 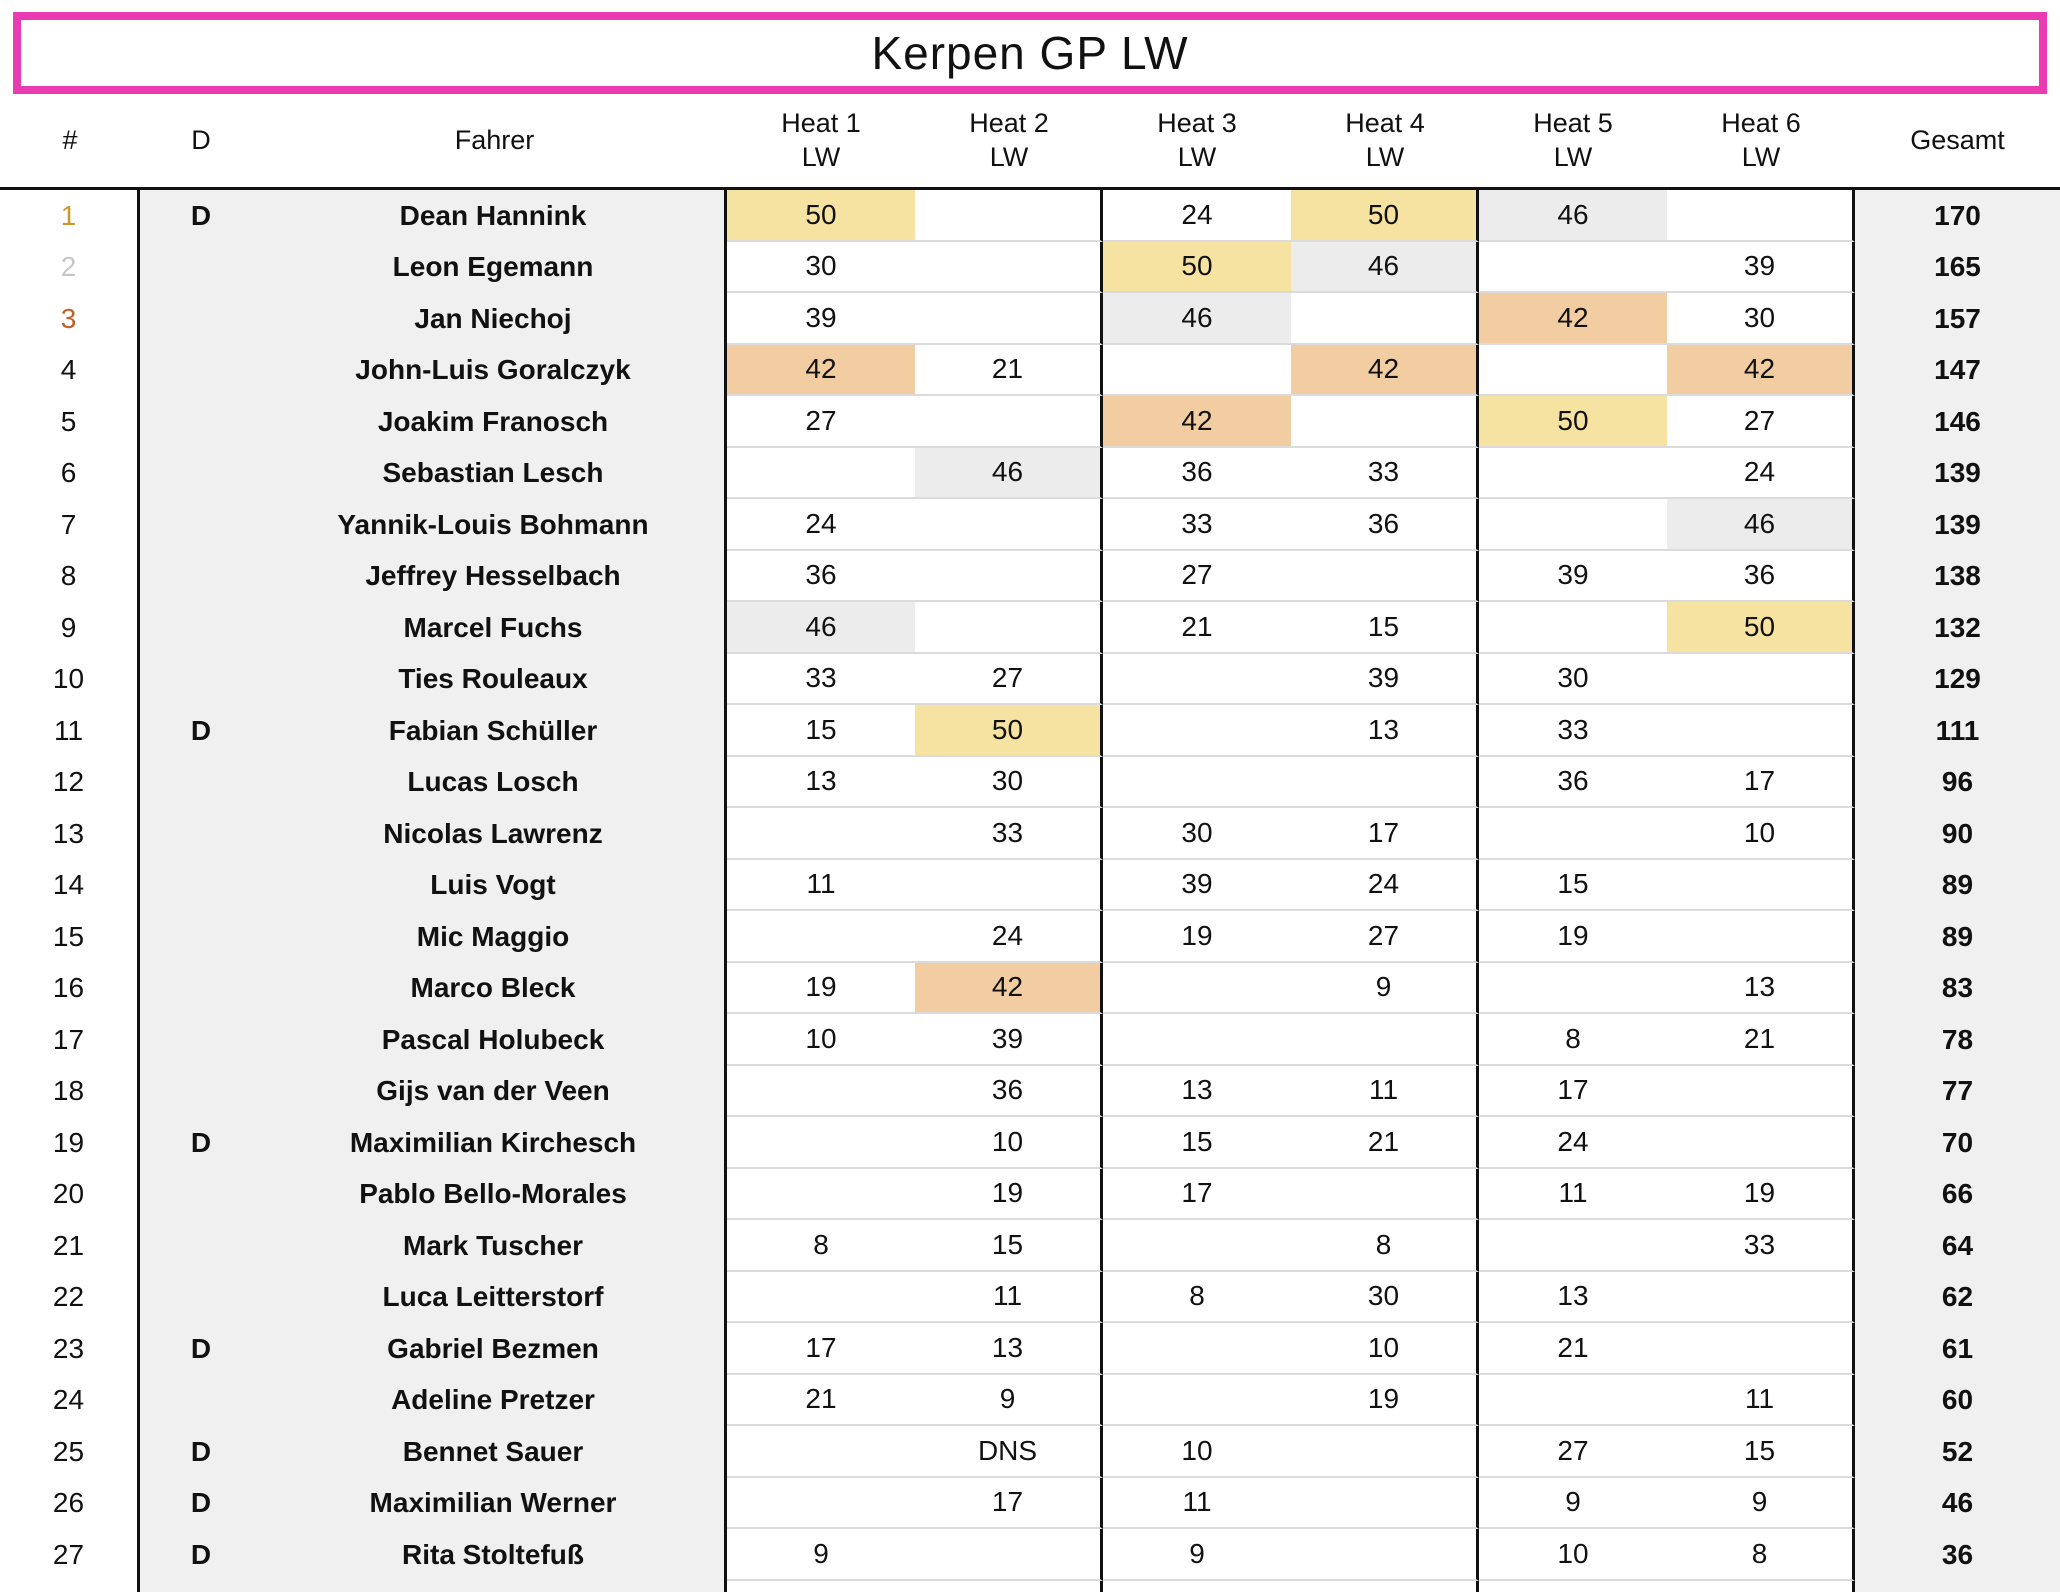 What do you see at coordinates (1385, 473) in the screenshot?
I see `heat-4-cell: 33` at bounding box center [1385, 473].